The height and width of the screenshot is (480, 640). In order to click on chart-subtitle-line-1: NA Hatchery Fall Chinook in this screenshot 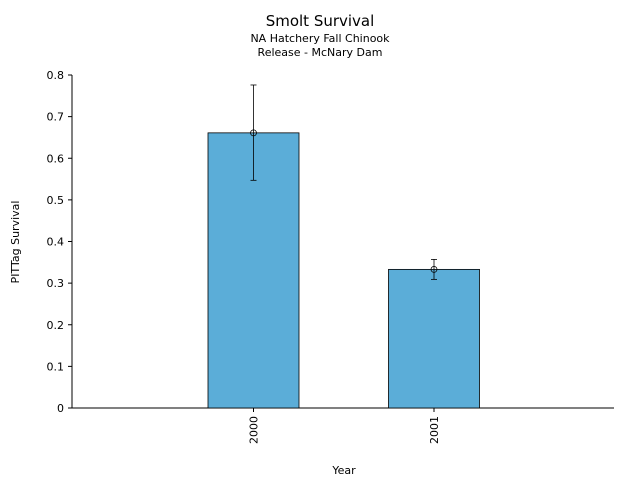, I will do `click(320, 38)`.